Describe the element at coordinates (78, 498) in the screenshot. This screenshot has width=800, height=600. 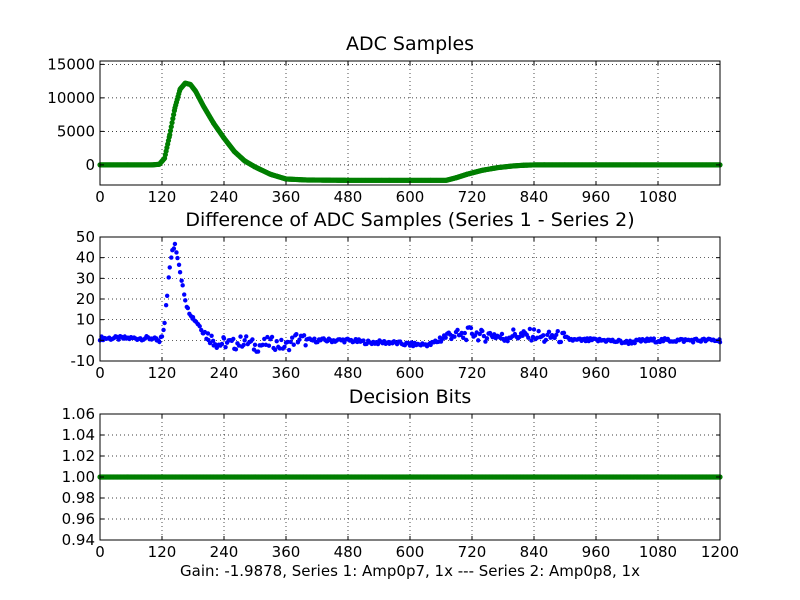
I see `y-tick-label: 0.98` at that location.